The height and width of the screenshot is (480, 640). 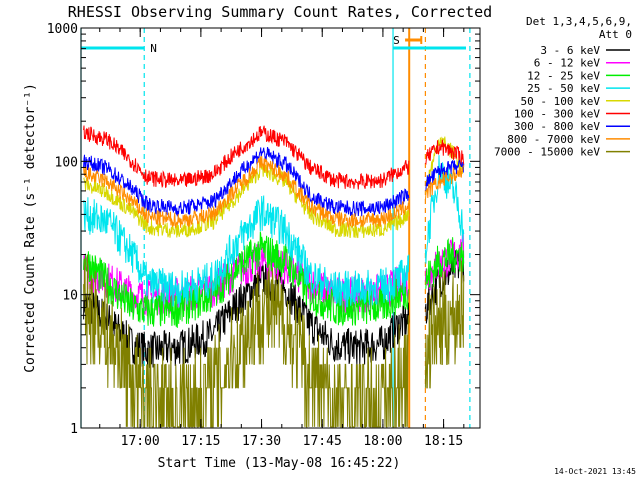 I want to click on x-tick-label: 18:15, so click(x=443, y=441).